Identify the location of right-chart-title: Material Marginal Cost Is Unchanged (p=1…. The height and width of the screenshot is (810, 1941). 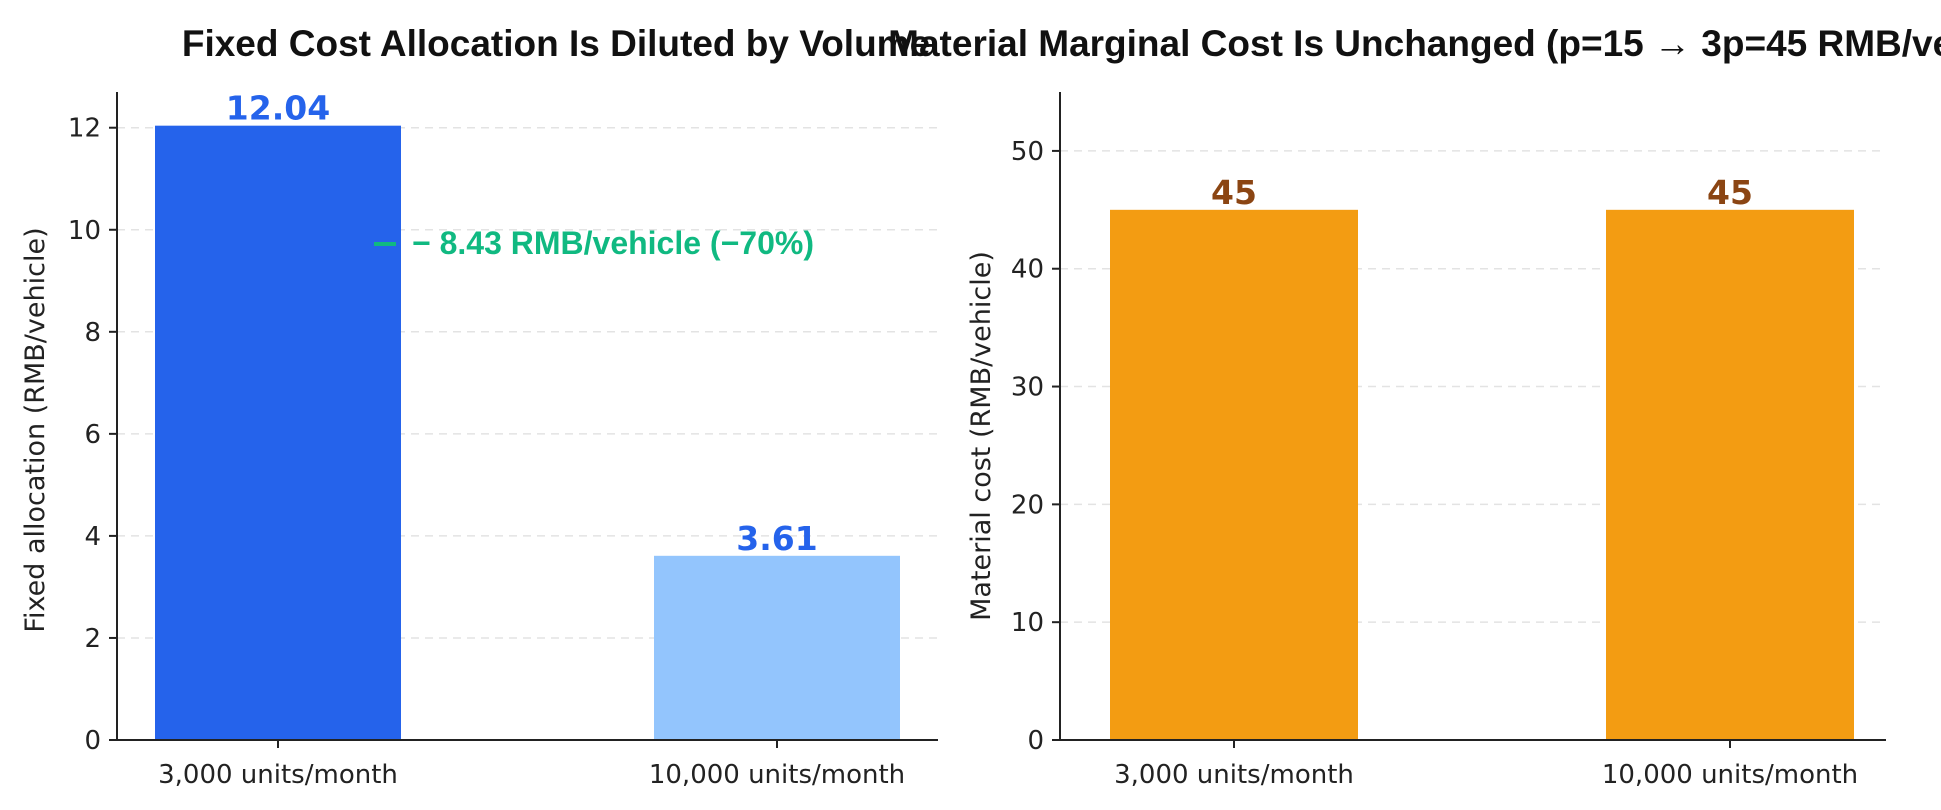
(1414, 43).